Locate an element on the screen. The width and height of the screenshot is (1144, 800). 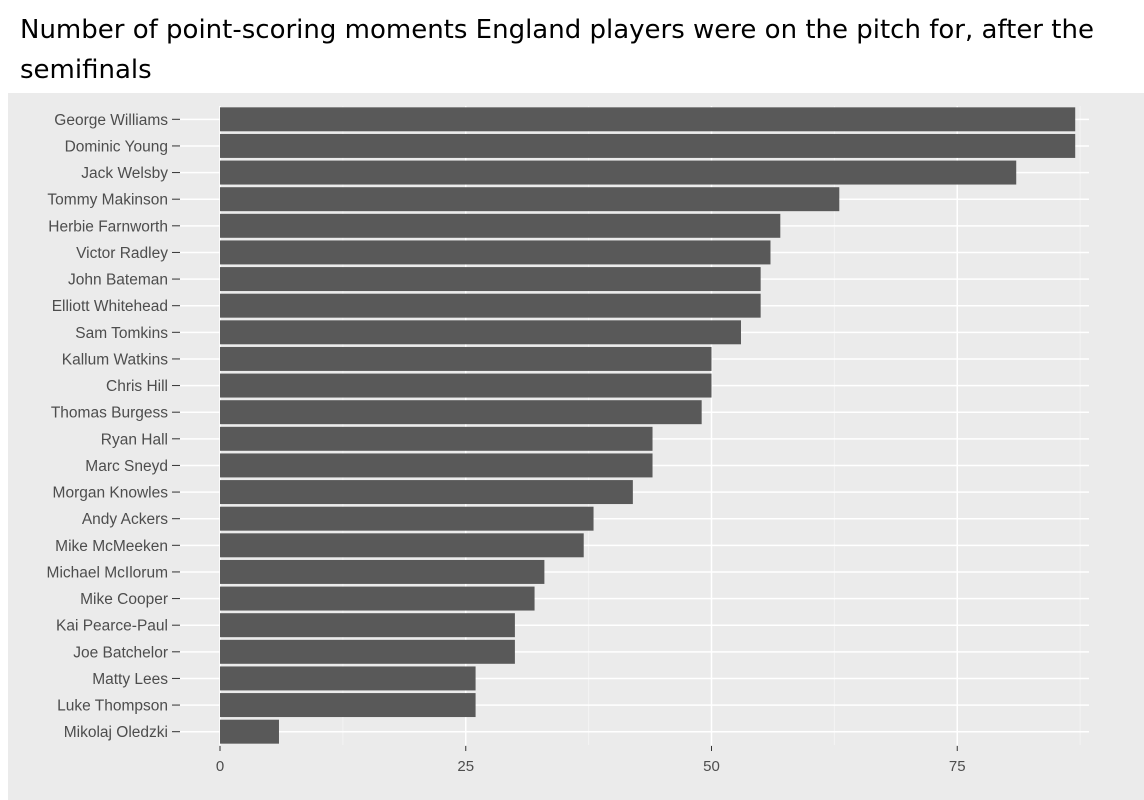
y-tick-label: Ryan Hall is located at coordinates (134, 439).